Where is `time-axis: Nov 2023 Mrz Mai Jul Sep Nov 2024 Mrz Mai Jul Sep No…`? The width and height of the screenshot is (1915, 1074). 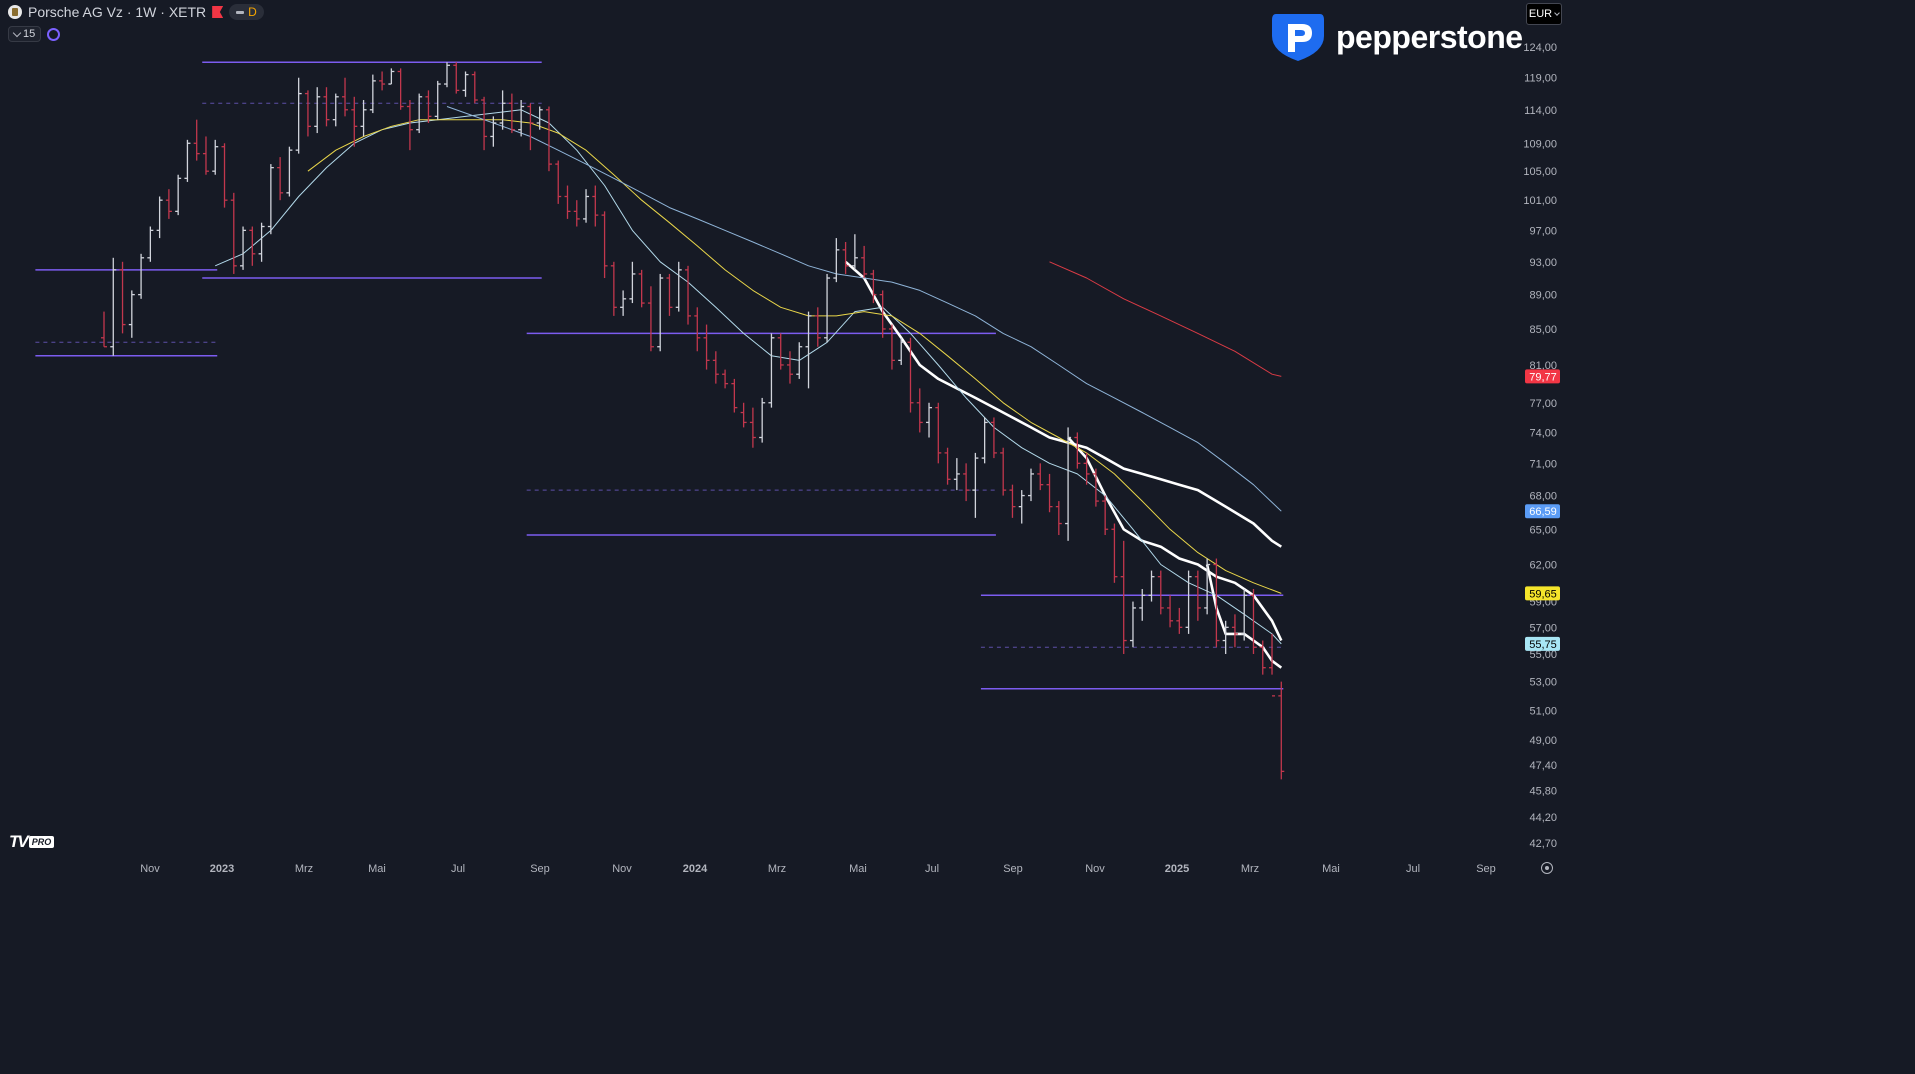
time-axis: Nov 2023 Mrz Mai Jul Sep Nov 2024 Mrz Mai Jul Sep No… is located at coordinates (818, 869).